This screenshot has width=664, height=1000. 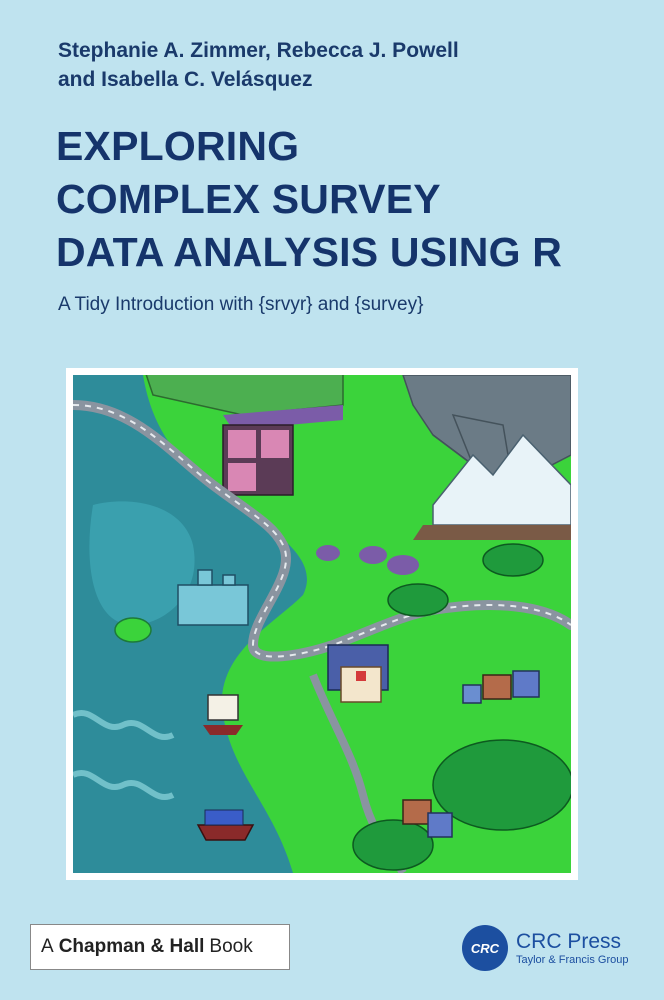 I want to click on authors-line-1: Stephanie A. Zimmer, Rebecca J. Powell, so click(x=258, y=50).